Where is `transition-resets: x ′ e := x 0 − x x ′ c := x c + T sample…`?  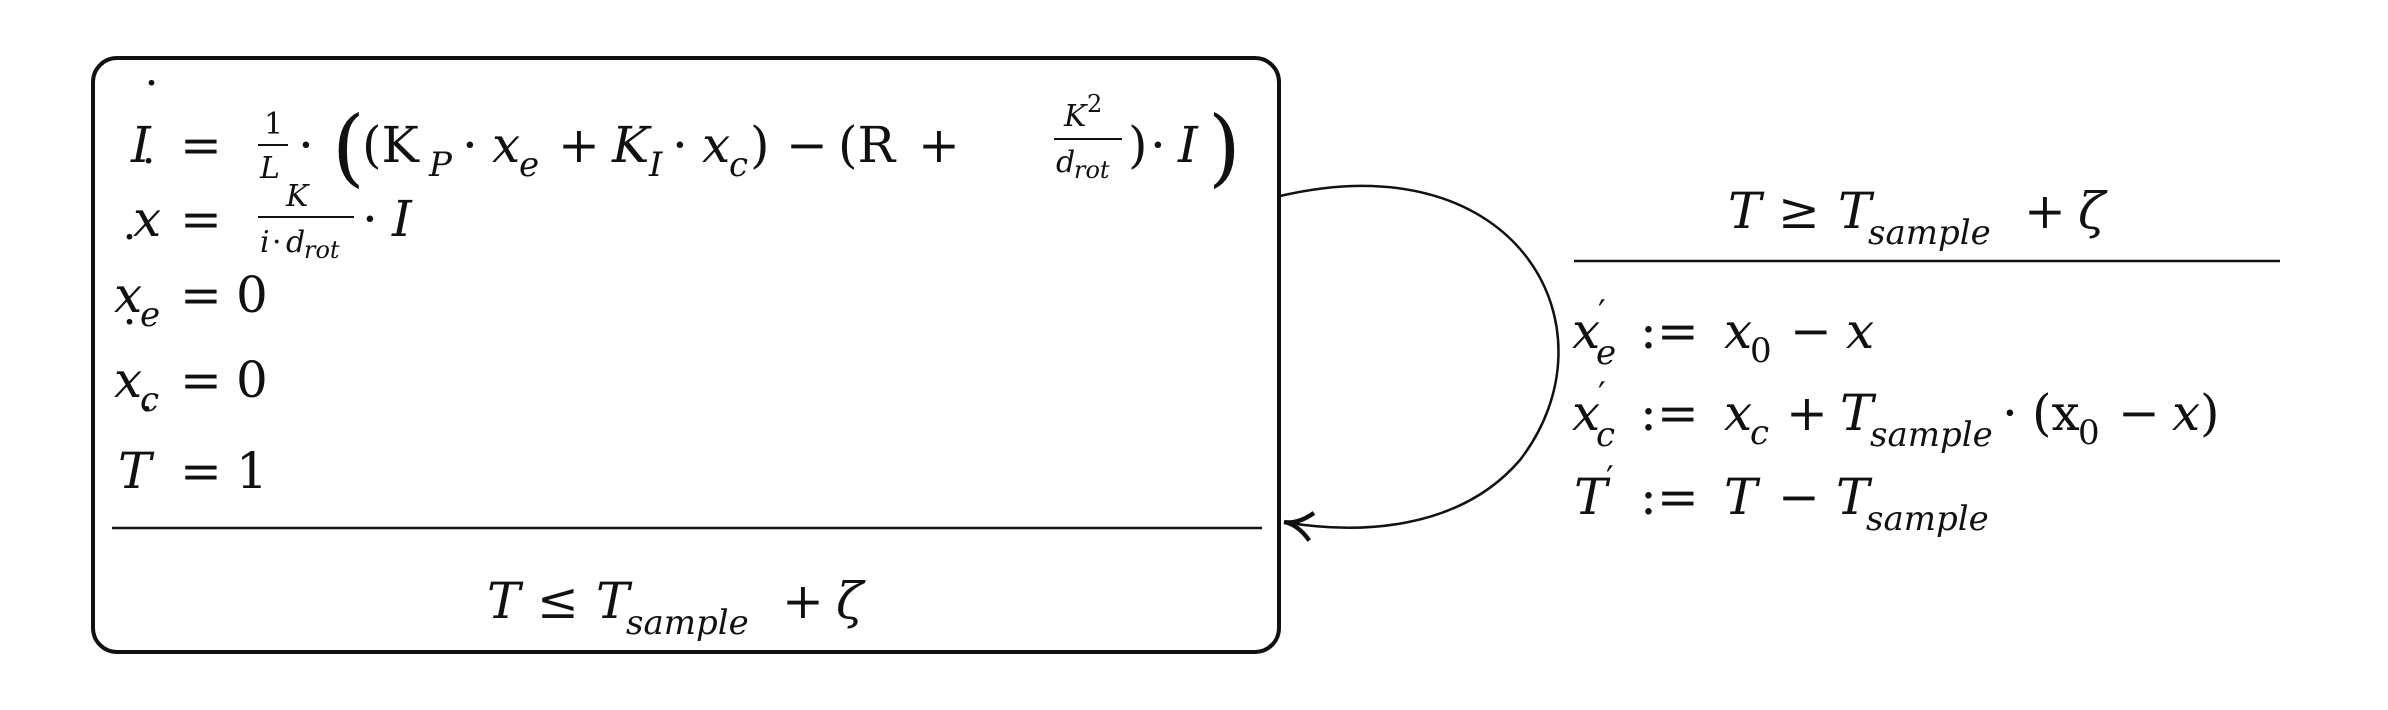 transition-resets: x ′ e := x 0 − x x ′ c := x c + T sample… is located at coordinates (1896, 416).